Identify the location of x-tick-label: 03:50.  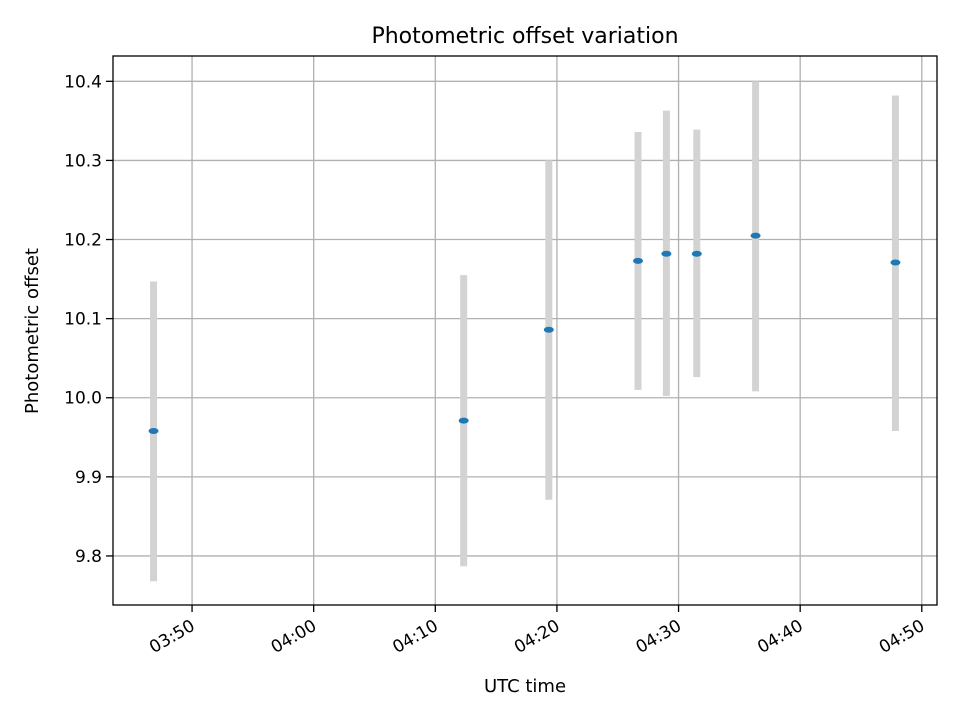
(172, 637).